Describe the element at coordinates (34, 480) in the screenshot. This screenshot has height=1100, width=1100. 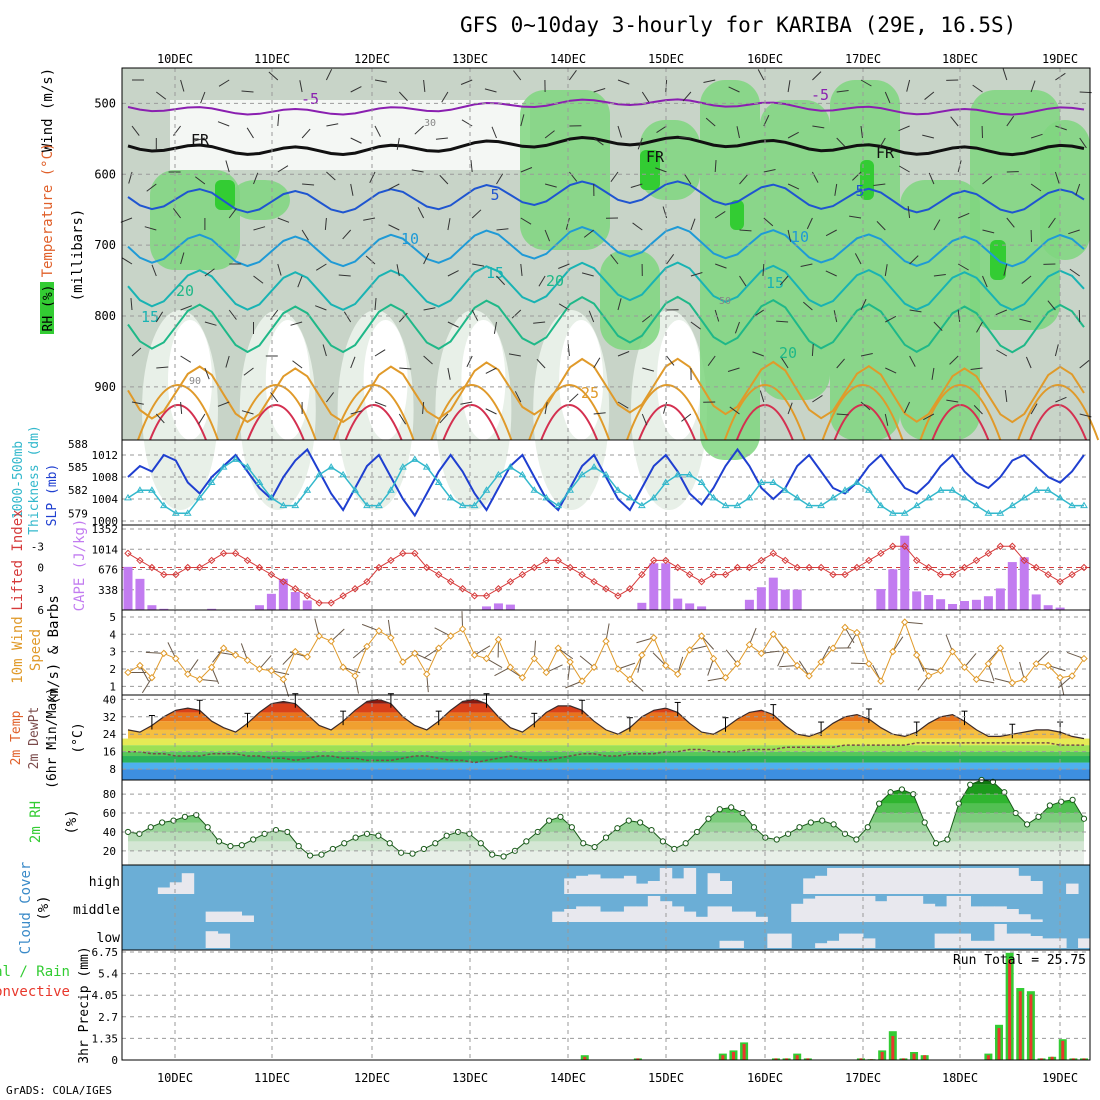
I see `thickness-label-2: Thickness (dm)` at that location.